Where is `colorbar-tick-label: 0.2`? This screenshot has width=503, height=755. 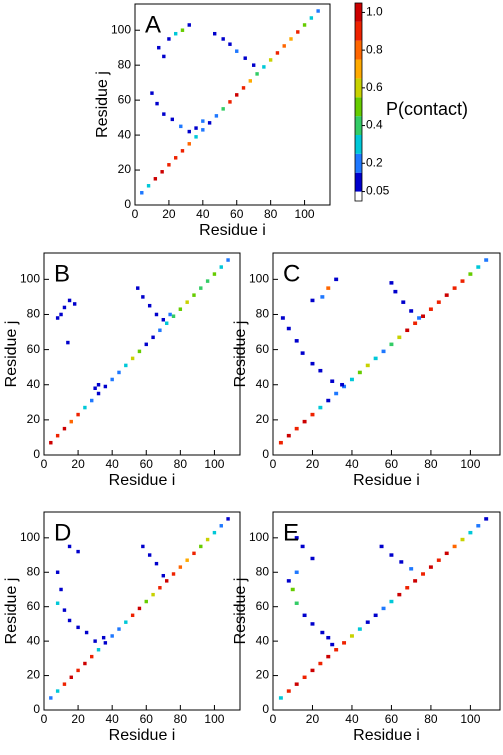 colorbar-tick-label: 0.2 is located at coordinates (374, 162).